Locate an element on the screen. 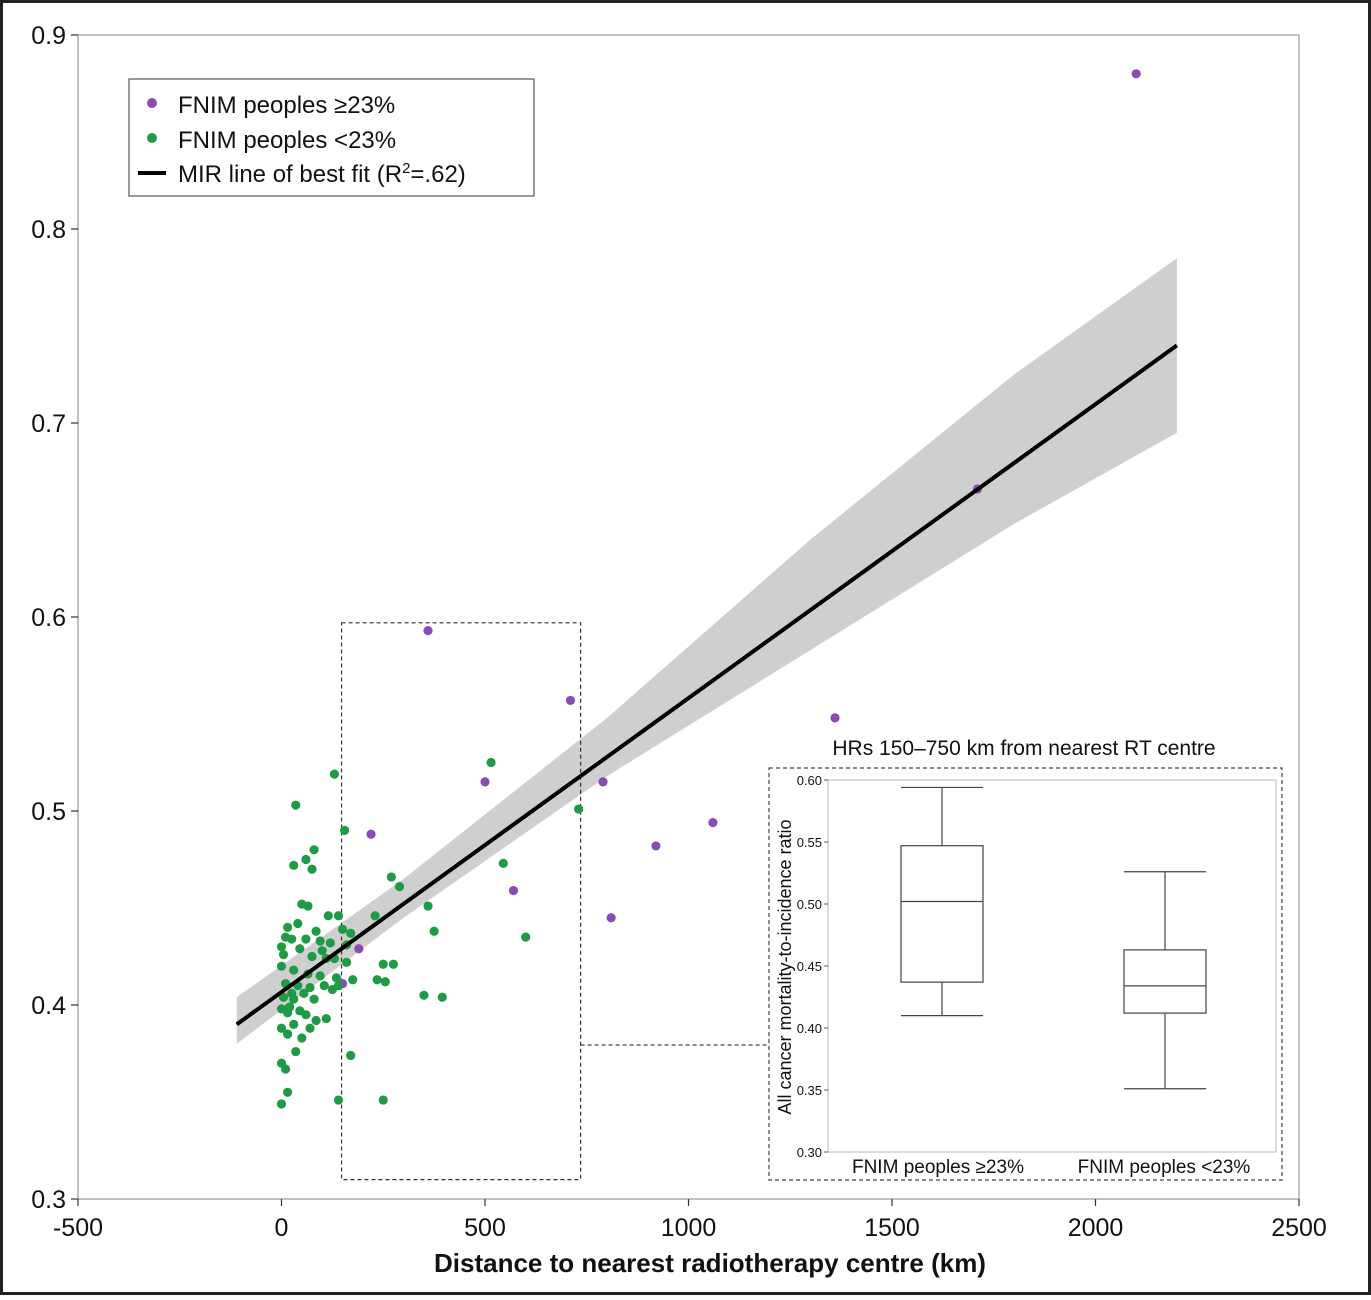 This screenshot has width=1371, height=1300. inset-y-tick-label: 0.35 is located at coordinates (809, 1090).